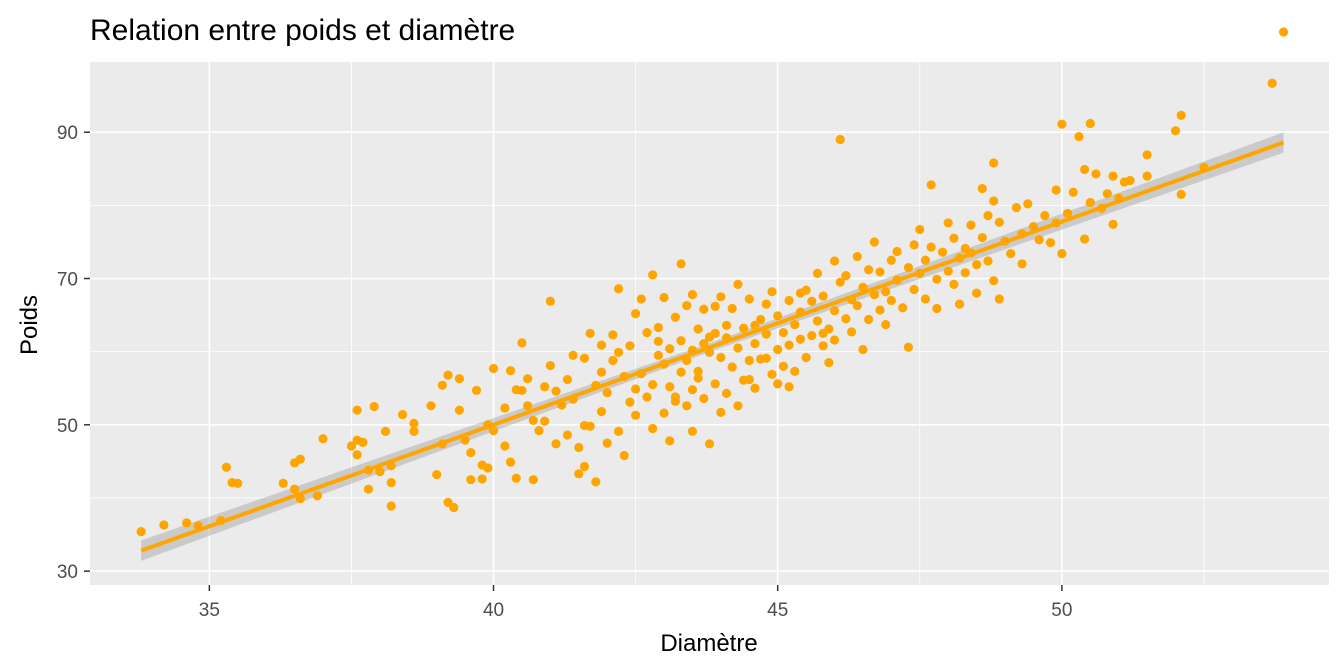 The height and width of the screenshot is (672, 1344). What do you see at coordinates (67, 572) in the screenshot?
I see `y-tick-label: 30` at bounding box center [67, 572].